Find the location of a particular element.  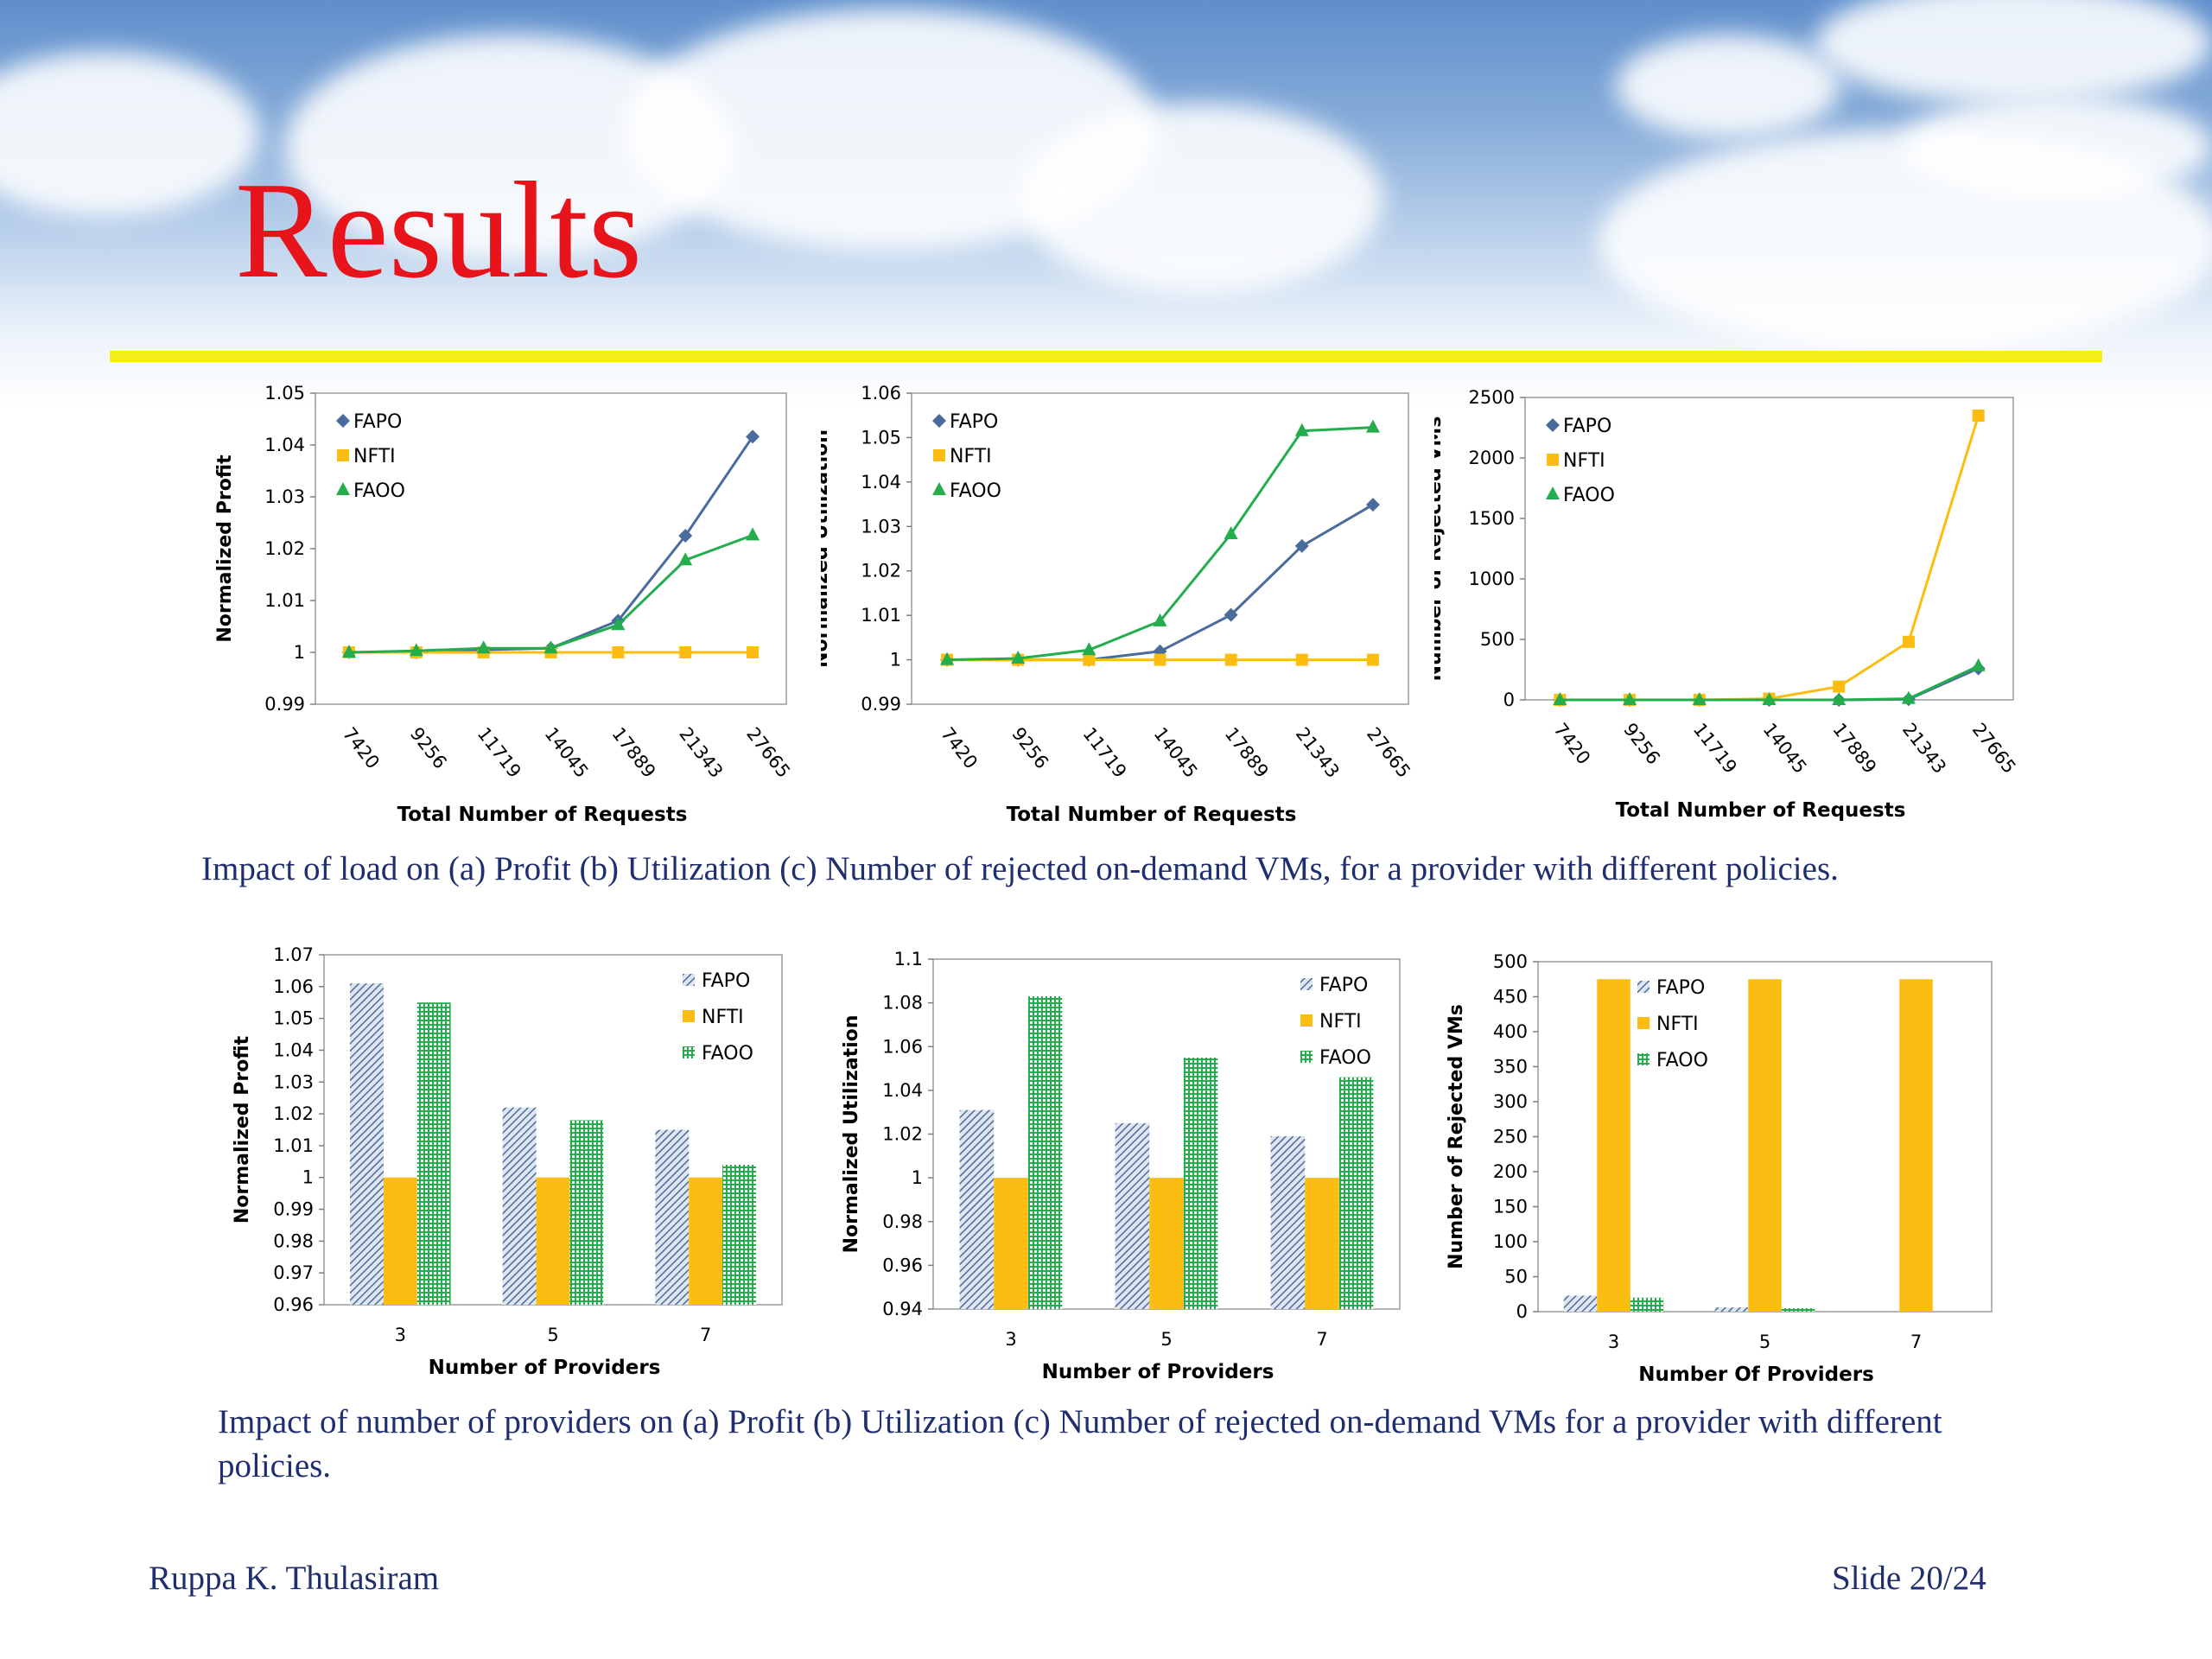

x-axis-label: Number Of Providers is located at coordinates (1756, 1374).